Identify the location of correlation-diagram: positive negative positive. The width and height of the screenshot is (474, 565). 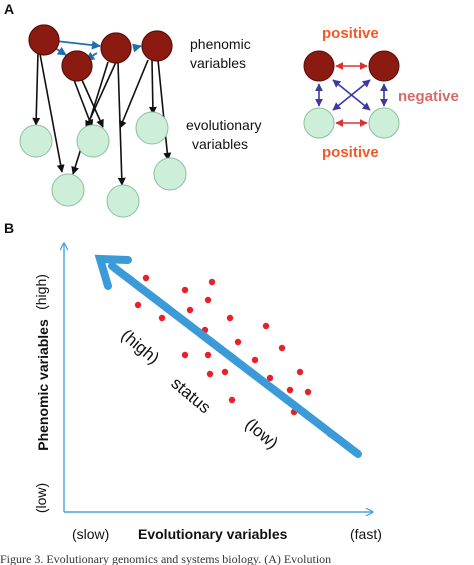
(381, 93).